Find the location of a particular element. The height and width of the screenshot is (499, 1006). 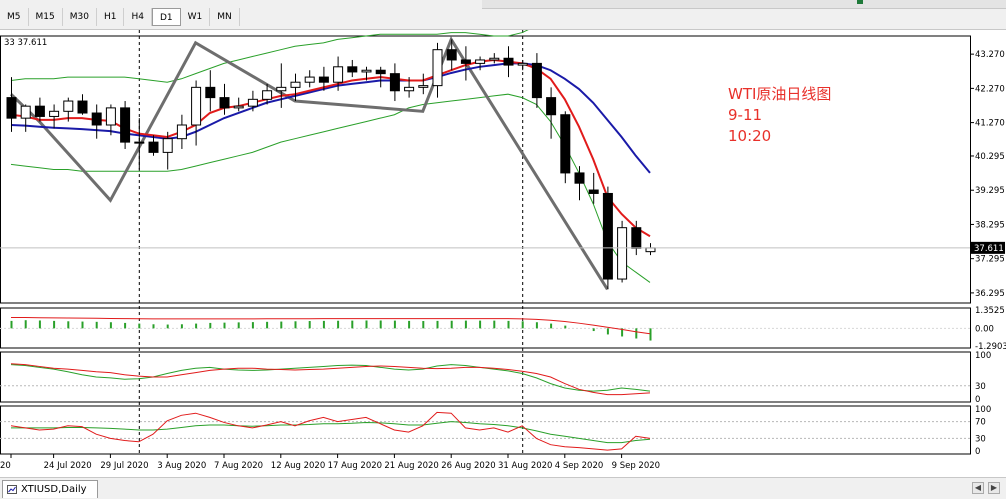

histogram-signal-line is located at coordinates (331, 325).